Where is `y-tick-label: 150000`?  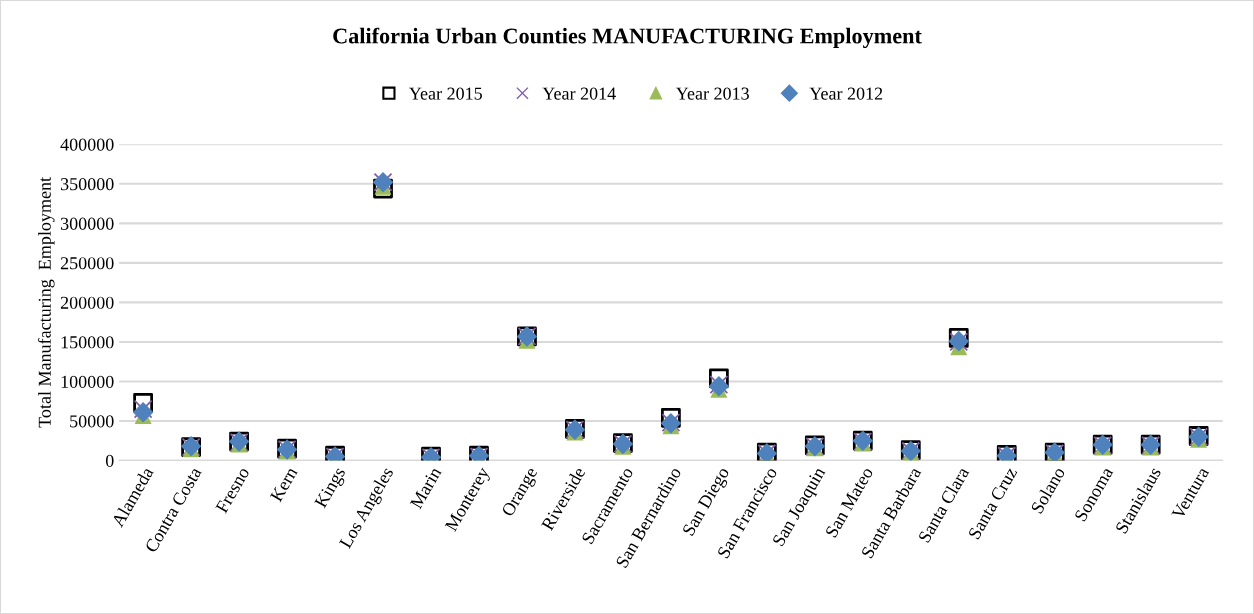
y-tick-label: 150000 is located at coordinates (87, 342).